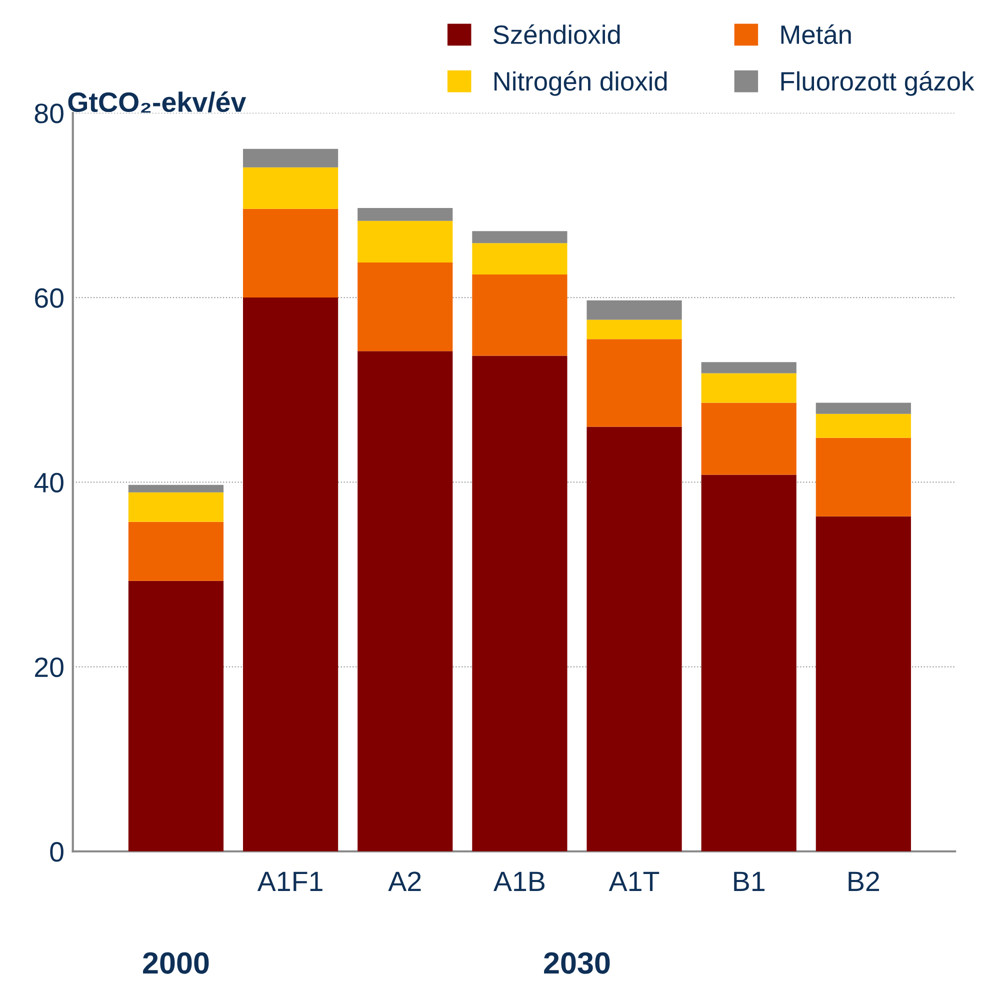 This screenshot has width=998, height=982. Describe the element at coordinates (157, 102) in the screenshot. I see `y-axis-title: GtCO₂-ekv/év` at that location.